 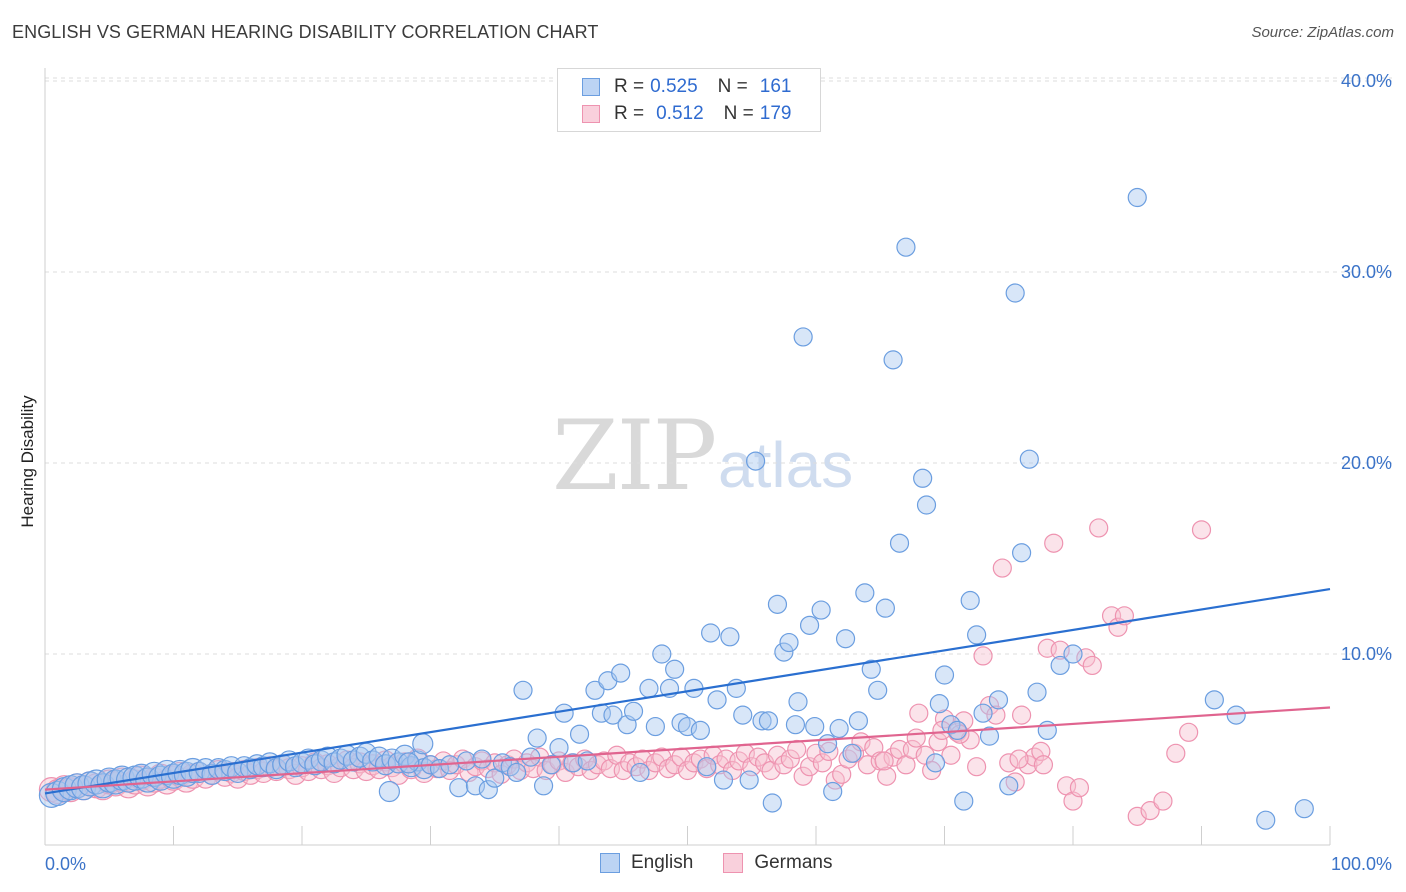 What do you see at coordinates (1366, 81) in the screenshot?
I see `y-tick-label: 40.0%` at bounding box center [1366, 81].